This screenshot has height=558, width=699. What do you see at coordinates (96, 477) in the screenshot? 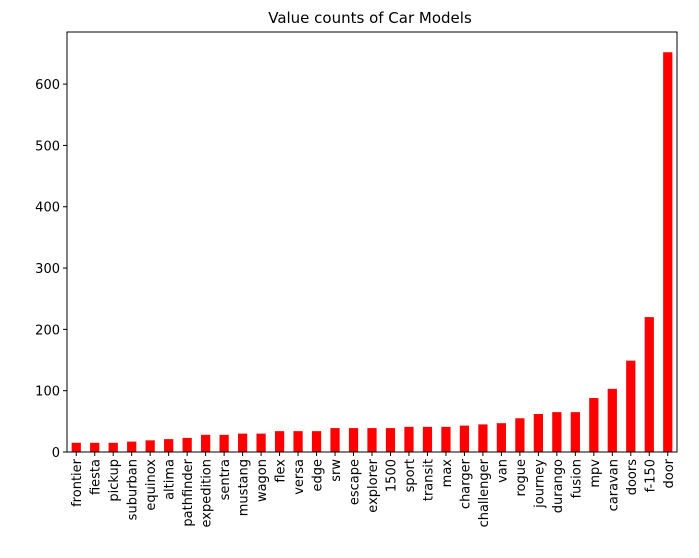
I see `x-tick-label: fiesta` at bounding box center [96, 477].